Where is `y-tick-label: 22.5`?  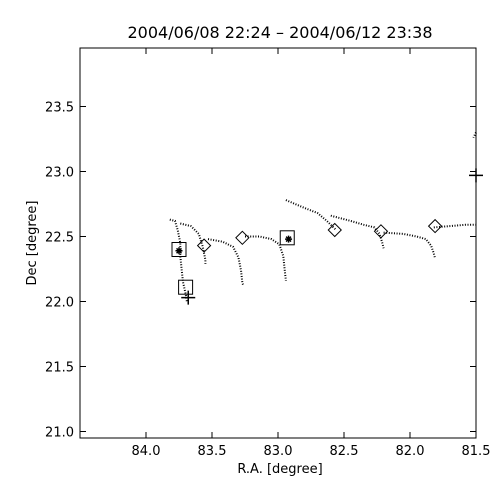 y-tick-label: 22.5 is located at coordinates (59, 238).